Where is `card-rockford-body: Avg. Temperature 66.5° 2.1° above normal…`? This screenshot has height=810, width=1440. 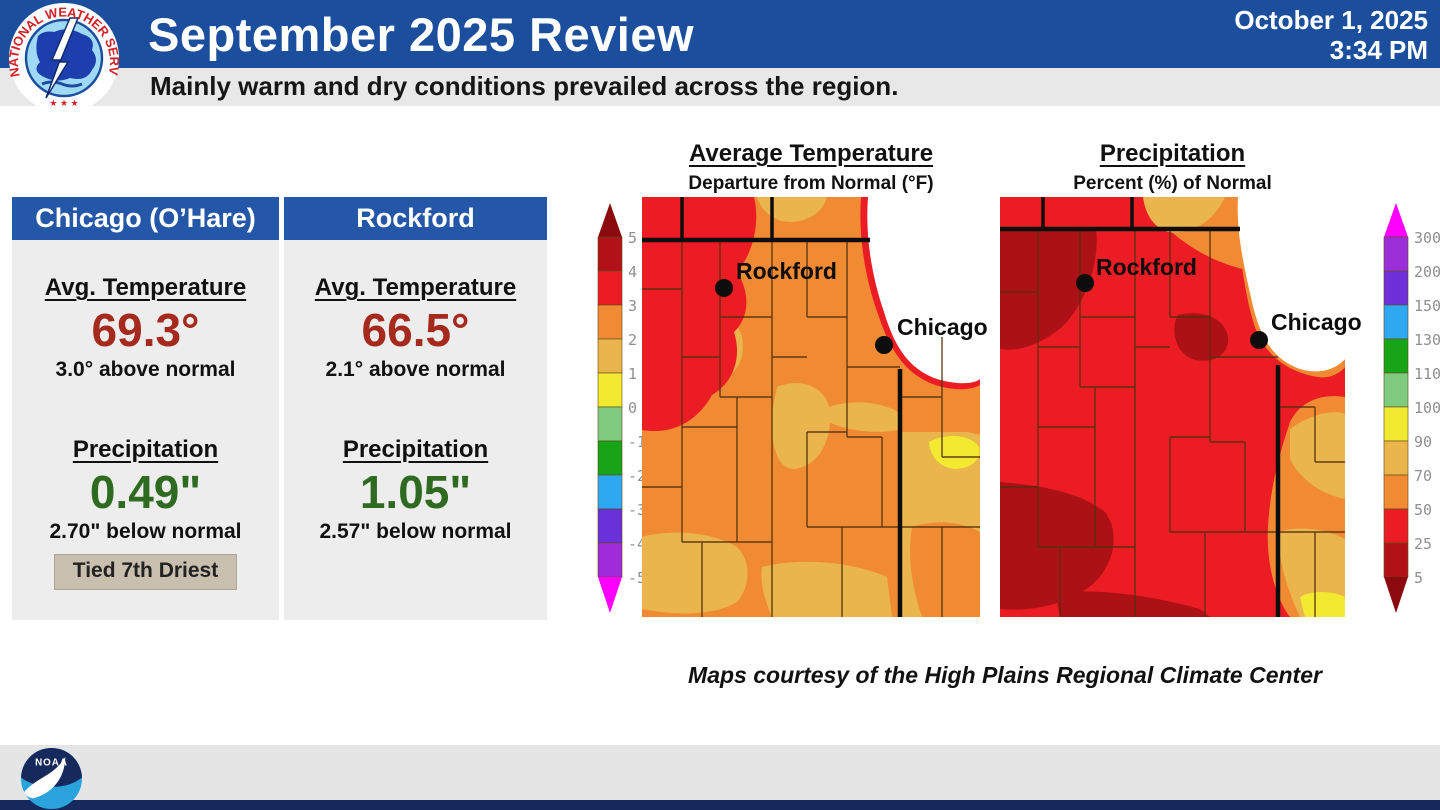 card-rockford-body: Avg. Temperature 66.5° 2.1° above normal… is located at coordinates (415, 430).